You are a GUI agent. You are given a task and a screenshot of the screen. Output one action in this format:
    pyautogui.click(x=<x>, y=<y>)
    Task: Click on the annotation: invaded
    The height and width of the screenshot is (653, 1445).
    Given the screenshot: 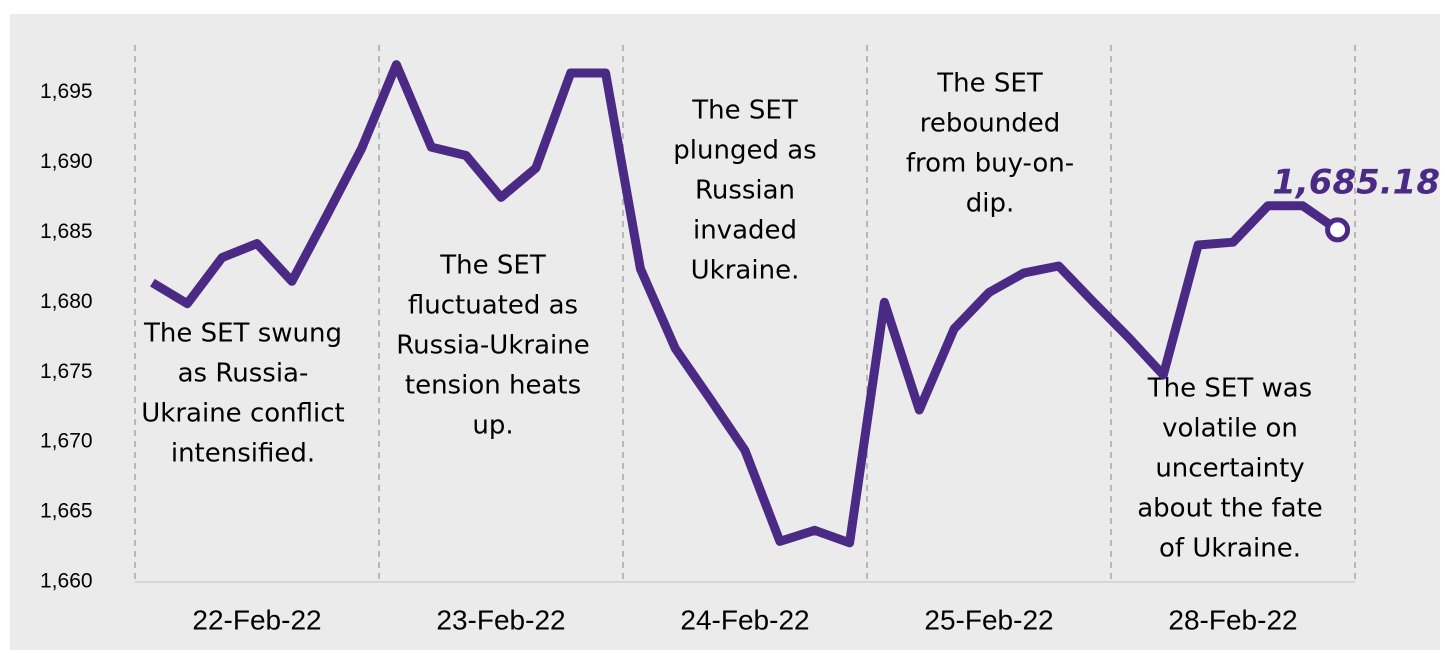 What is the action you would take?
    pyautogui.click(x=745, y=231)
    